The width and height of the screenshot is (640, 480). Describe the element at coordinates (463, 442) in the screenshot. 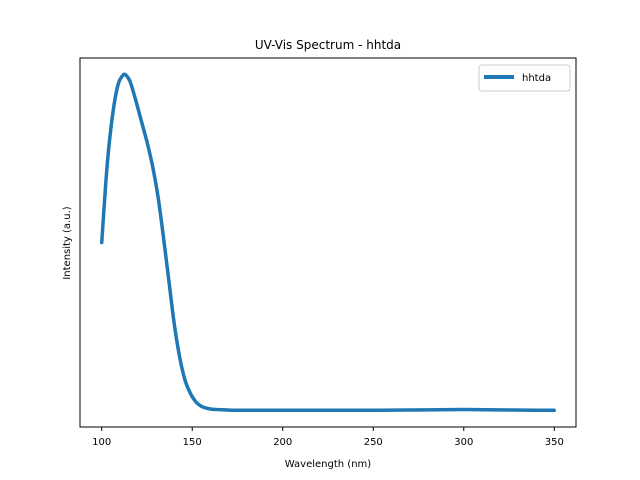

I see `x-tick-label-300: 300` at that location.